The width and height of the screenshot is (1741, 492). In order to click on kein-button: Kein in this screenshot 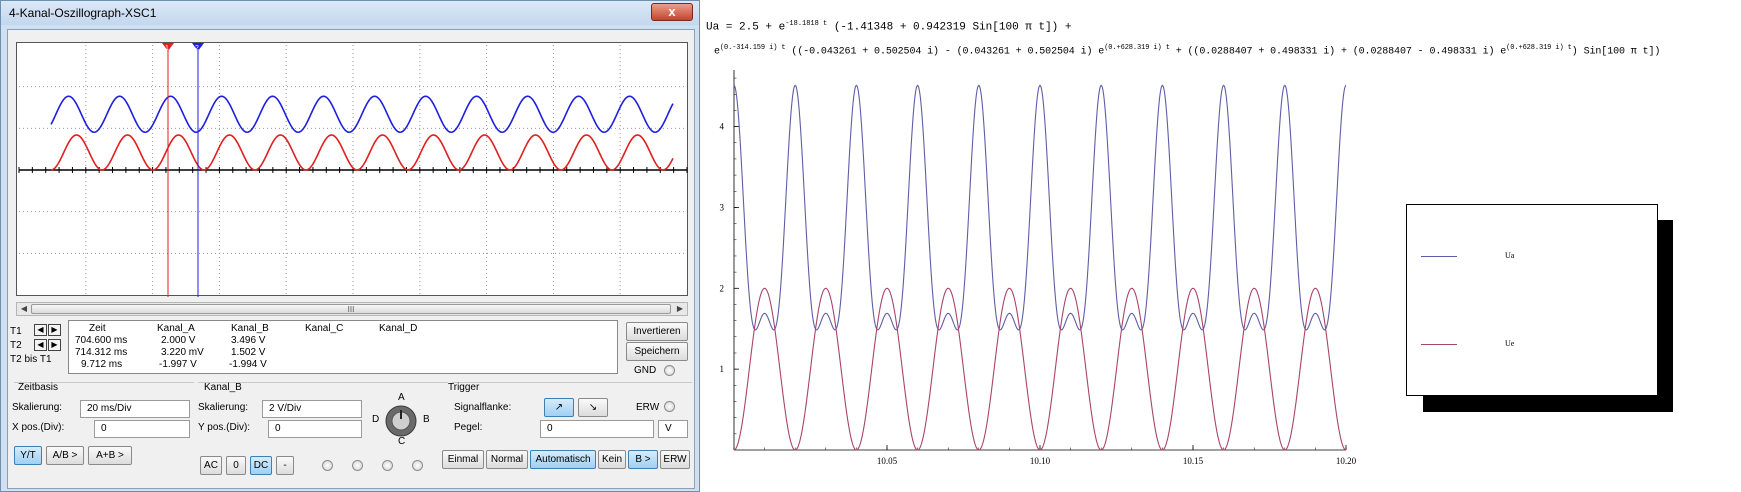, I will do `click(612, 459)`.